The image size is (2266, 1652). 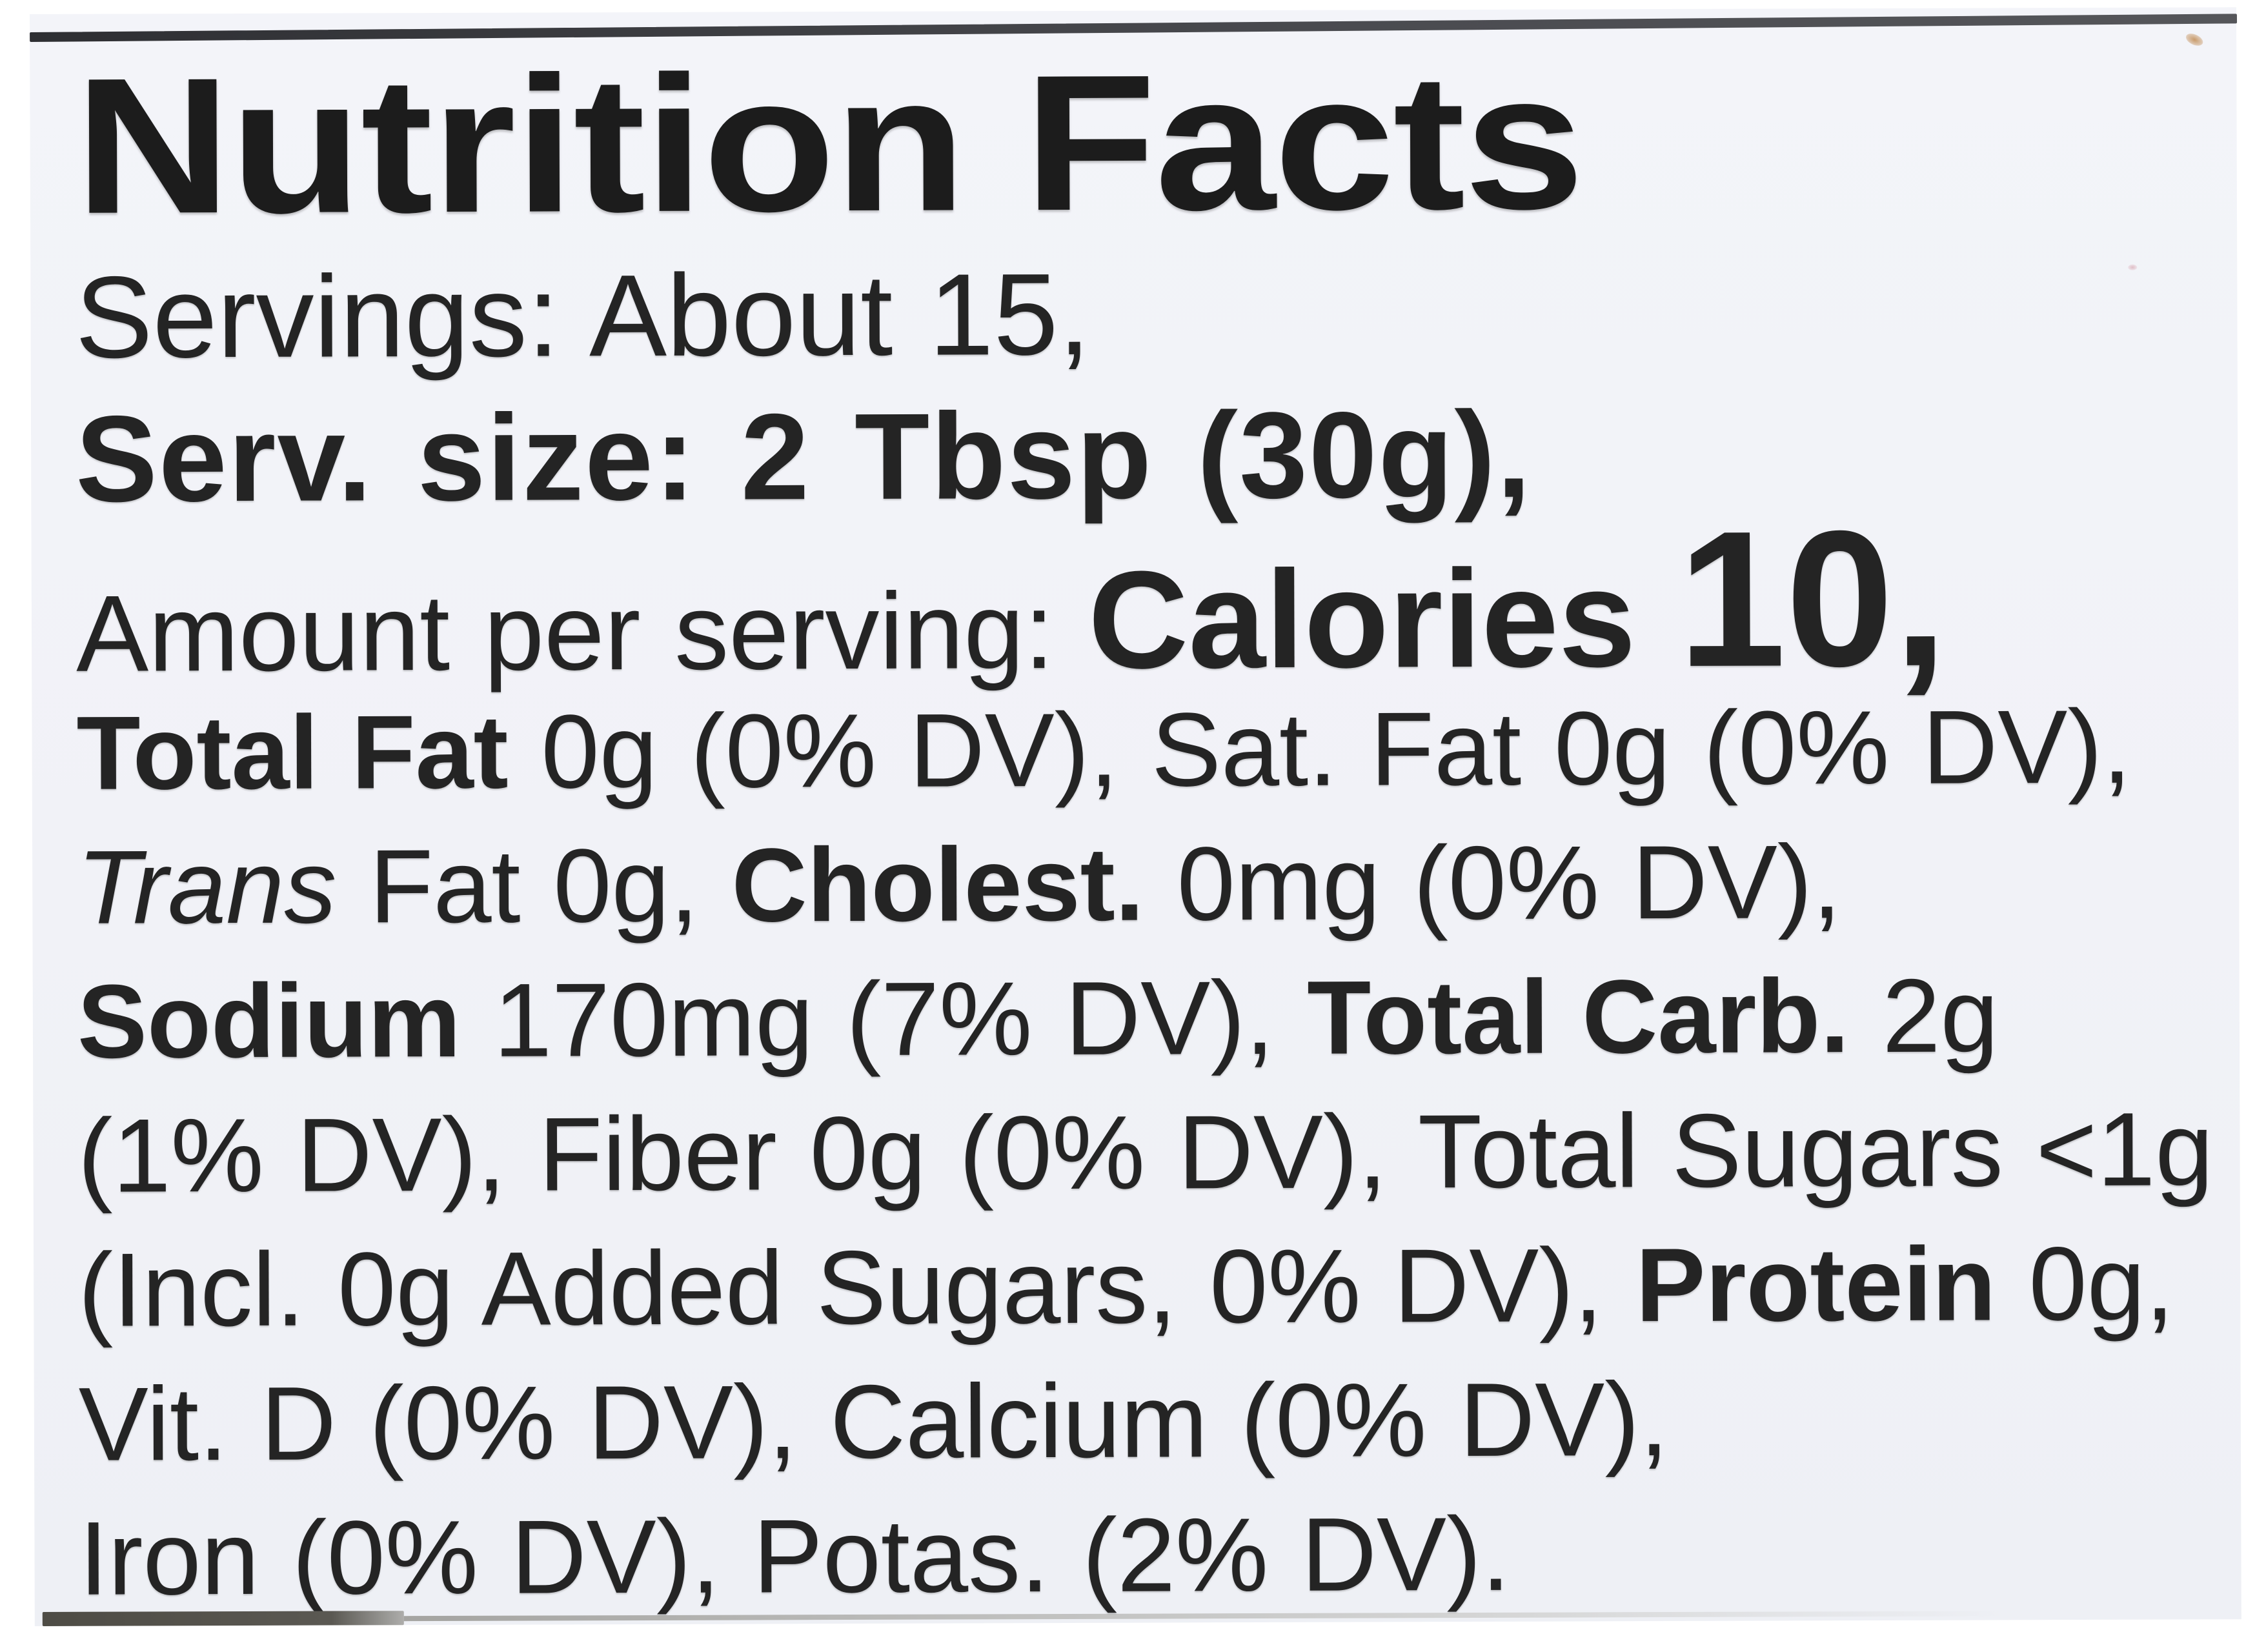 I want to click on line-trans-fat-cholesterol: Trans Fat 0g, Cholest. 0mg (0% DV),, so click(x=959, y=884).